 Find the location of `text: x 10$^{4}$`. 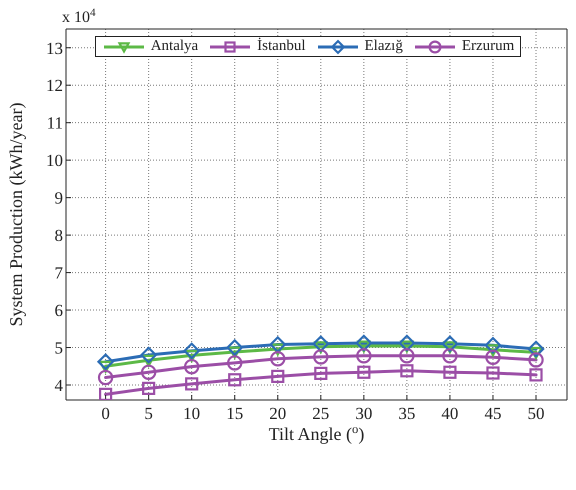

text: x 10$^{4}$ is located at coordinates (79, 16).